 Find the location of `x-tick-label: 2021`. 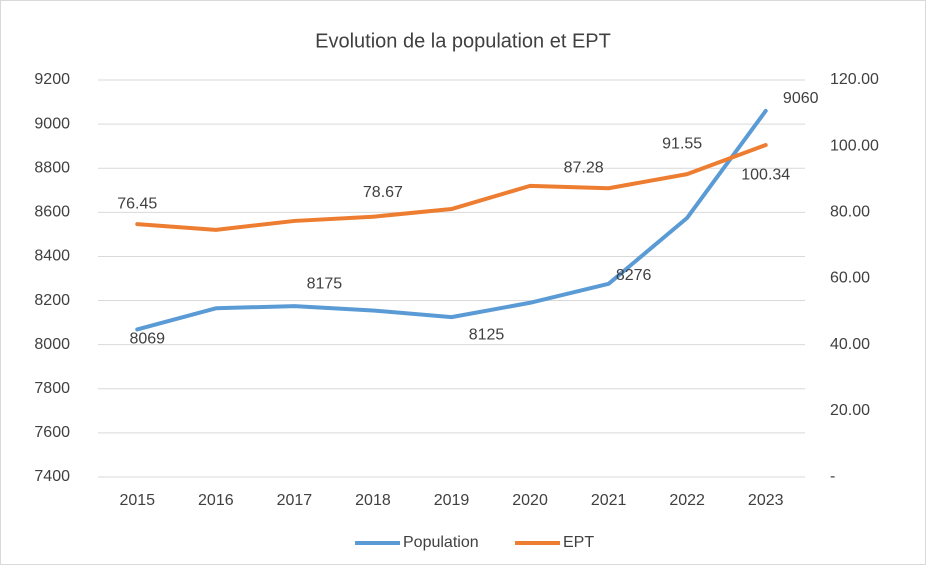

x-tick-label: 2021 is located at coordinates (609, 500).